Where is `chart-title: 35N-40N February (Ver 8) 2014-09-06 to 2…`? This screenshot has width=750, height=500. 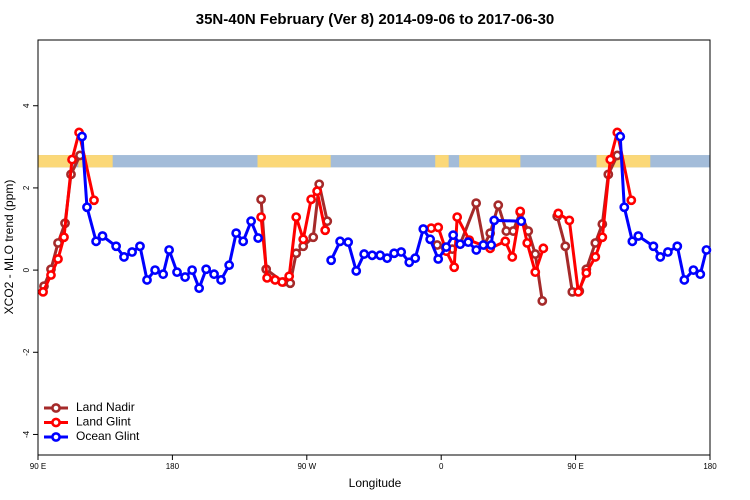
chart-title: 35N-40N February (Ver 8) 2014-09-06 to 2… is located at coordinates (375, 19).